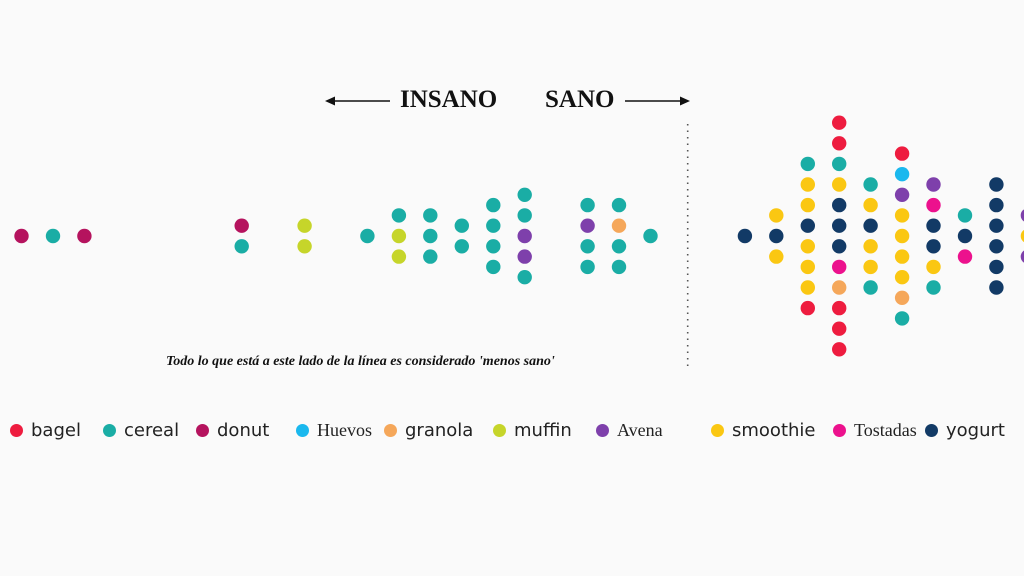  What do you see at coordinates (330, 101) in the screenshot?
I see `left-arrow-head` at bounding box center [330, 101].